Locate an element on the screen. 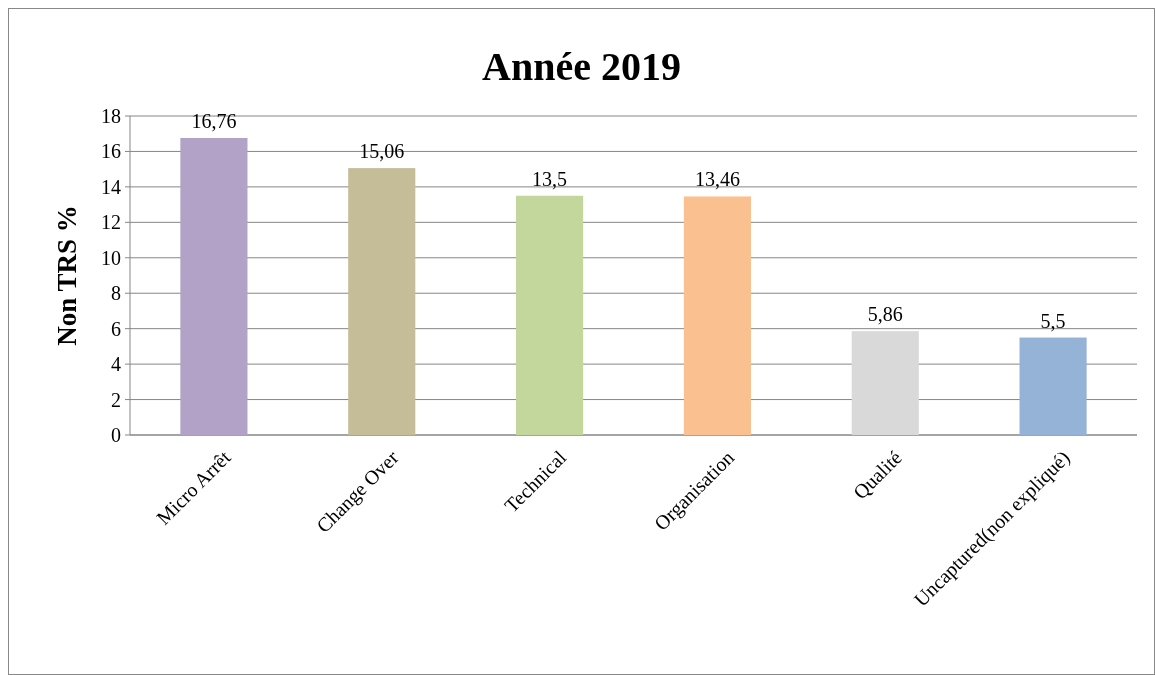  y-tick-label: 8 is located at coordinates (116, 293).